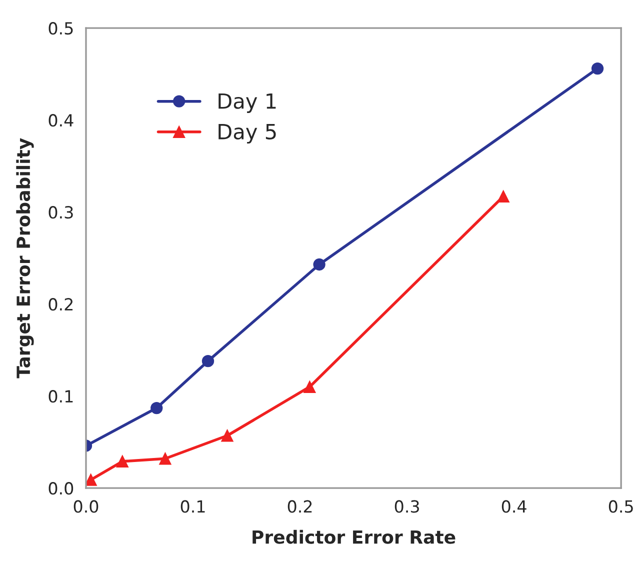 The image size is (637, 561). Describe the element at coordinates (60, 304) in the screenshot. I see `y-tick-label: 0.2` at that location.